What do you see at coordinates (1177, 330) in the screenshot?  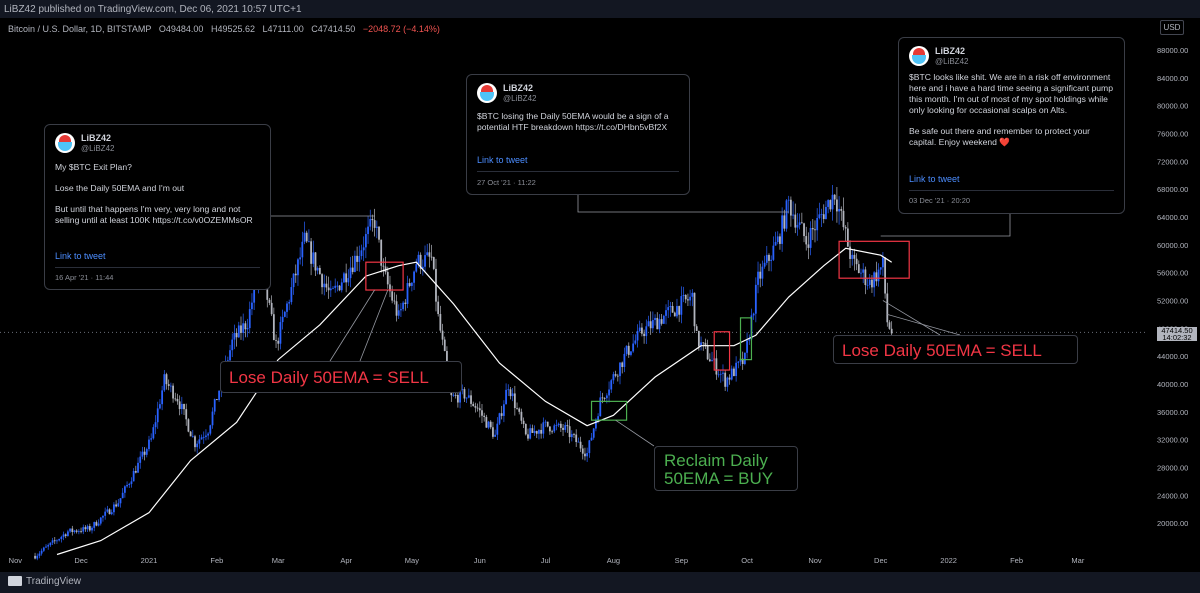 I see `last-price-value: 47414.50` at bounding box center [1177, 330].